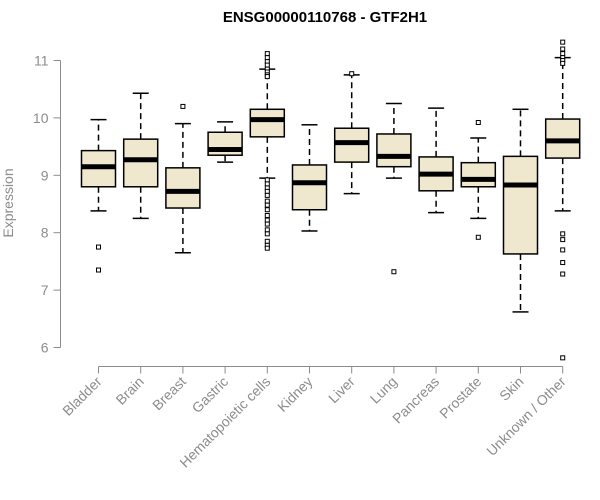  I want to click on y-axis: 6 7 8 9 10 11, so click(47, 204).